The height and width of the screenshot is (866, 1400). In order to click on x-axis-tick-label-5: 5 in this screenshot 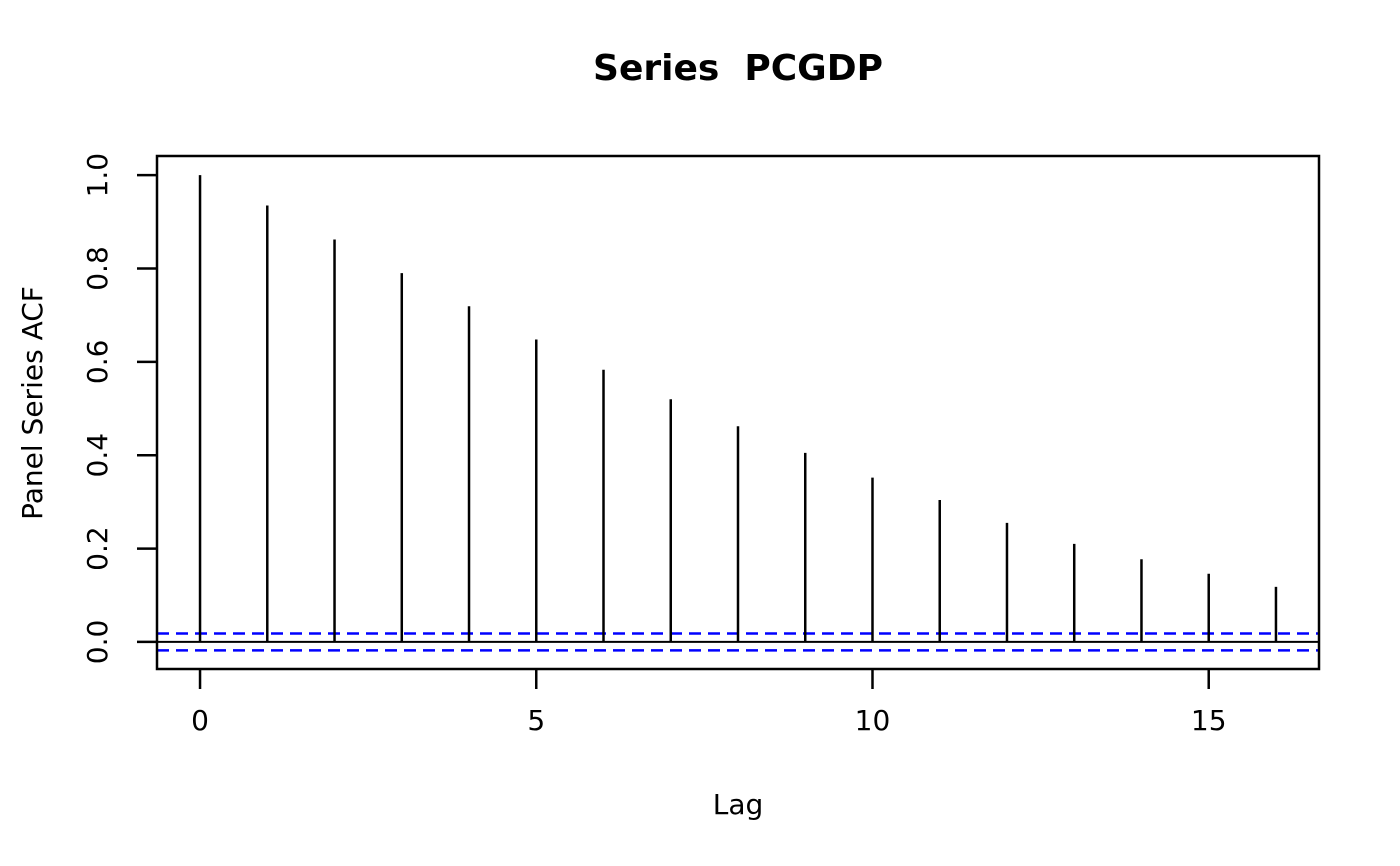, I will do `click(536, 720)`.